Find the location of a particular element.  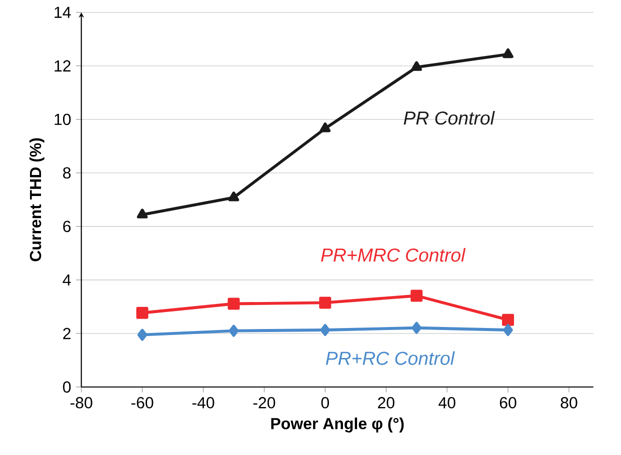

x-tick-label: 0 is located at coordinates (325, 402).